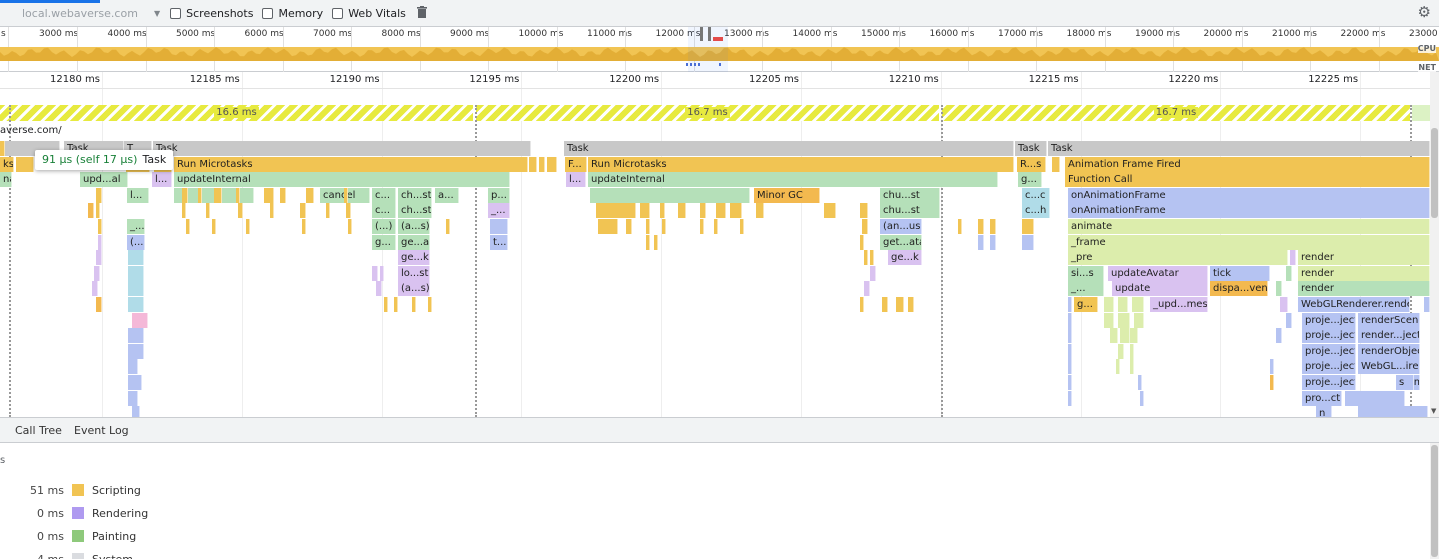 The width and height of the screenshot is (1439, 559). What do you see at coordinates (421, 13) in the screenshot?
I see `trash-icon` at bounding box center [421, 13].